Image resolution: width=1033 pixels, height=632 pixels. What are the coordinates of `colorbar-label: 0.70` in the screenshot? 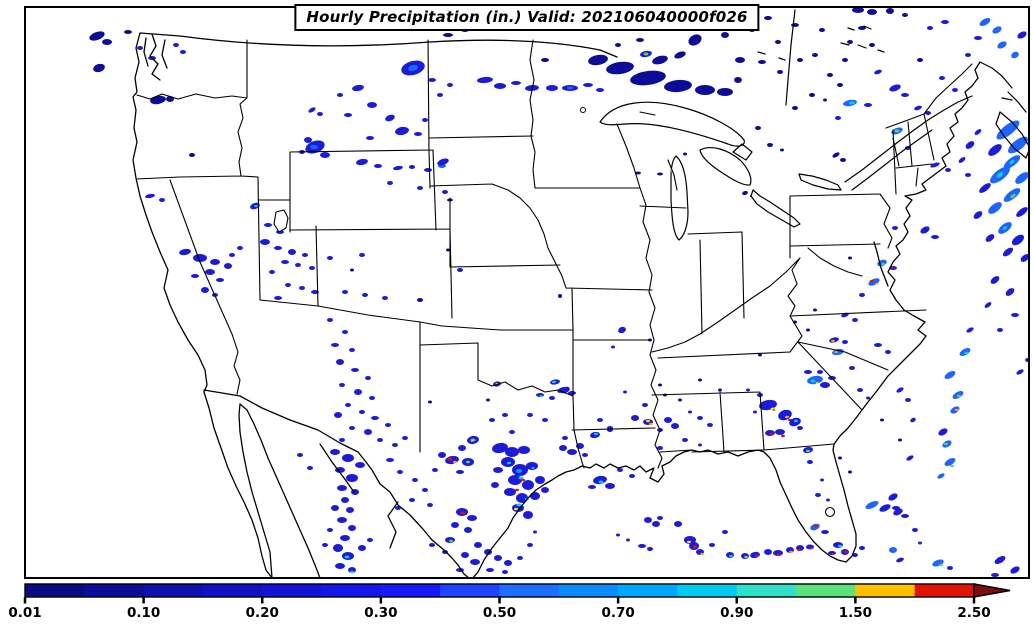 It's located at (617, 613).